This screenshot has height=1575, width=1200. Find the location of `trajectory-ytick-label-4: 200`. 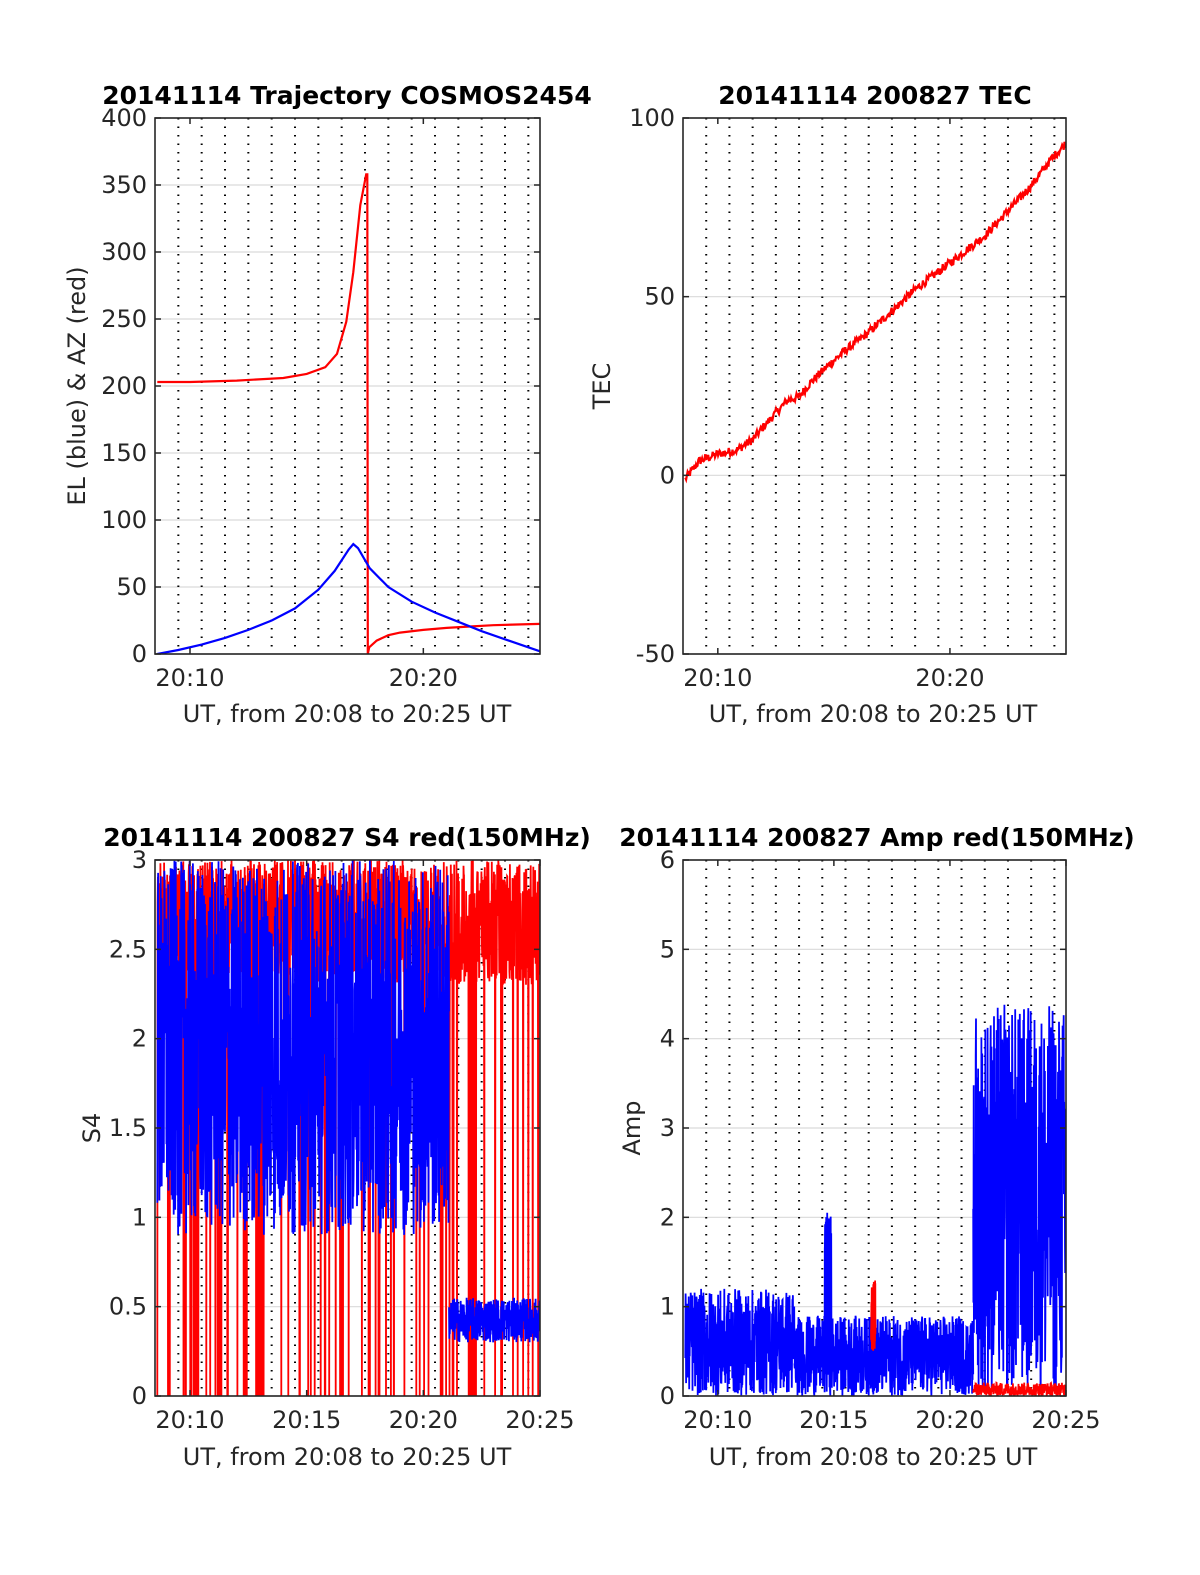

trajectory-ytick-label-4: 200 is located at coordinates (124, 386).